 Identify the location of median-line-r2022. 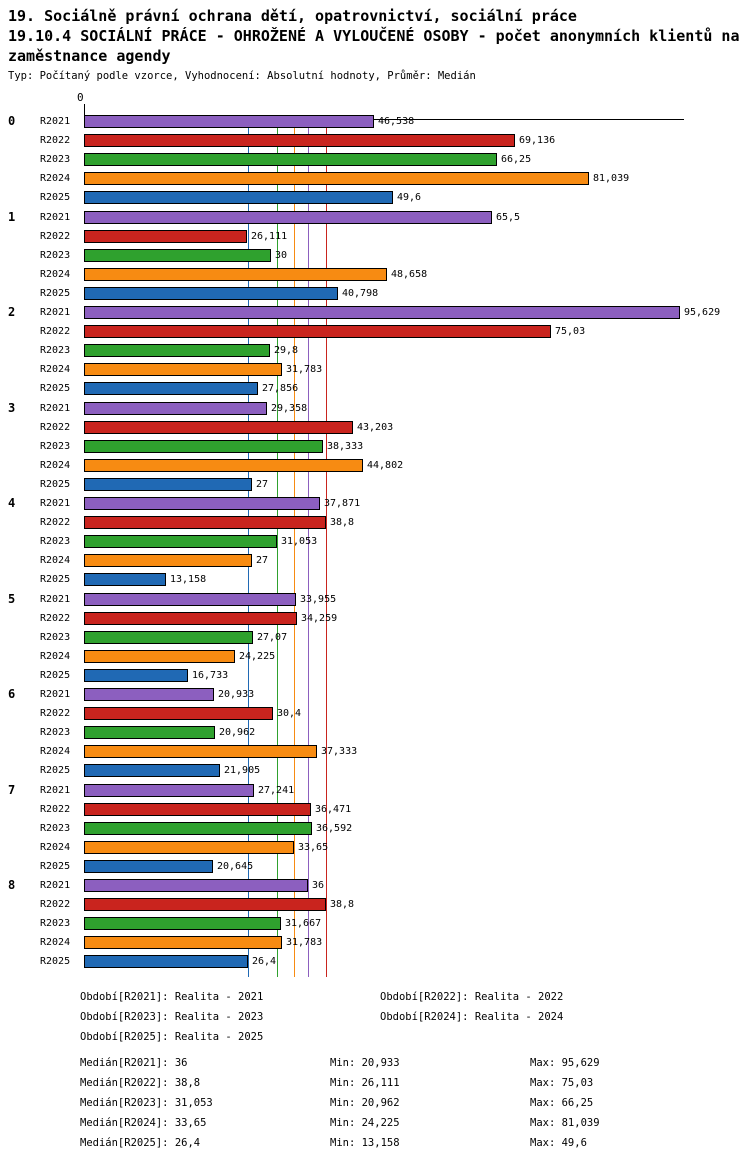
(326, 548).